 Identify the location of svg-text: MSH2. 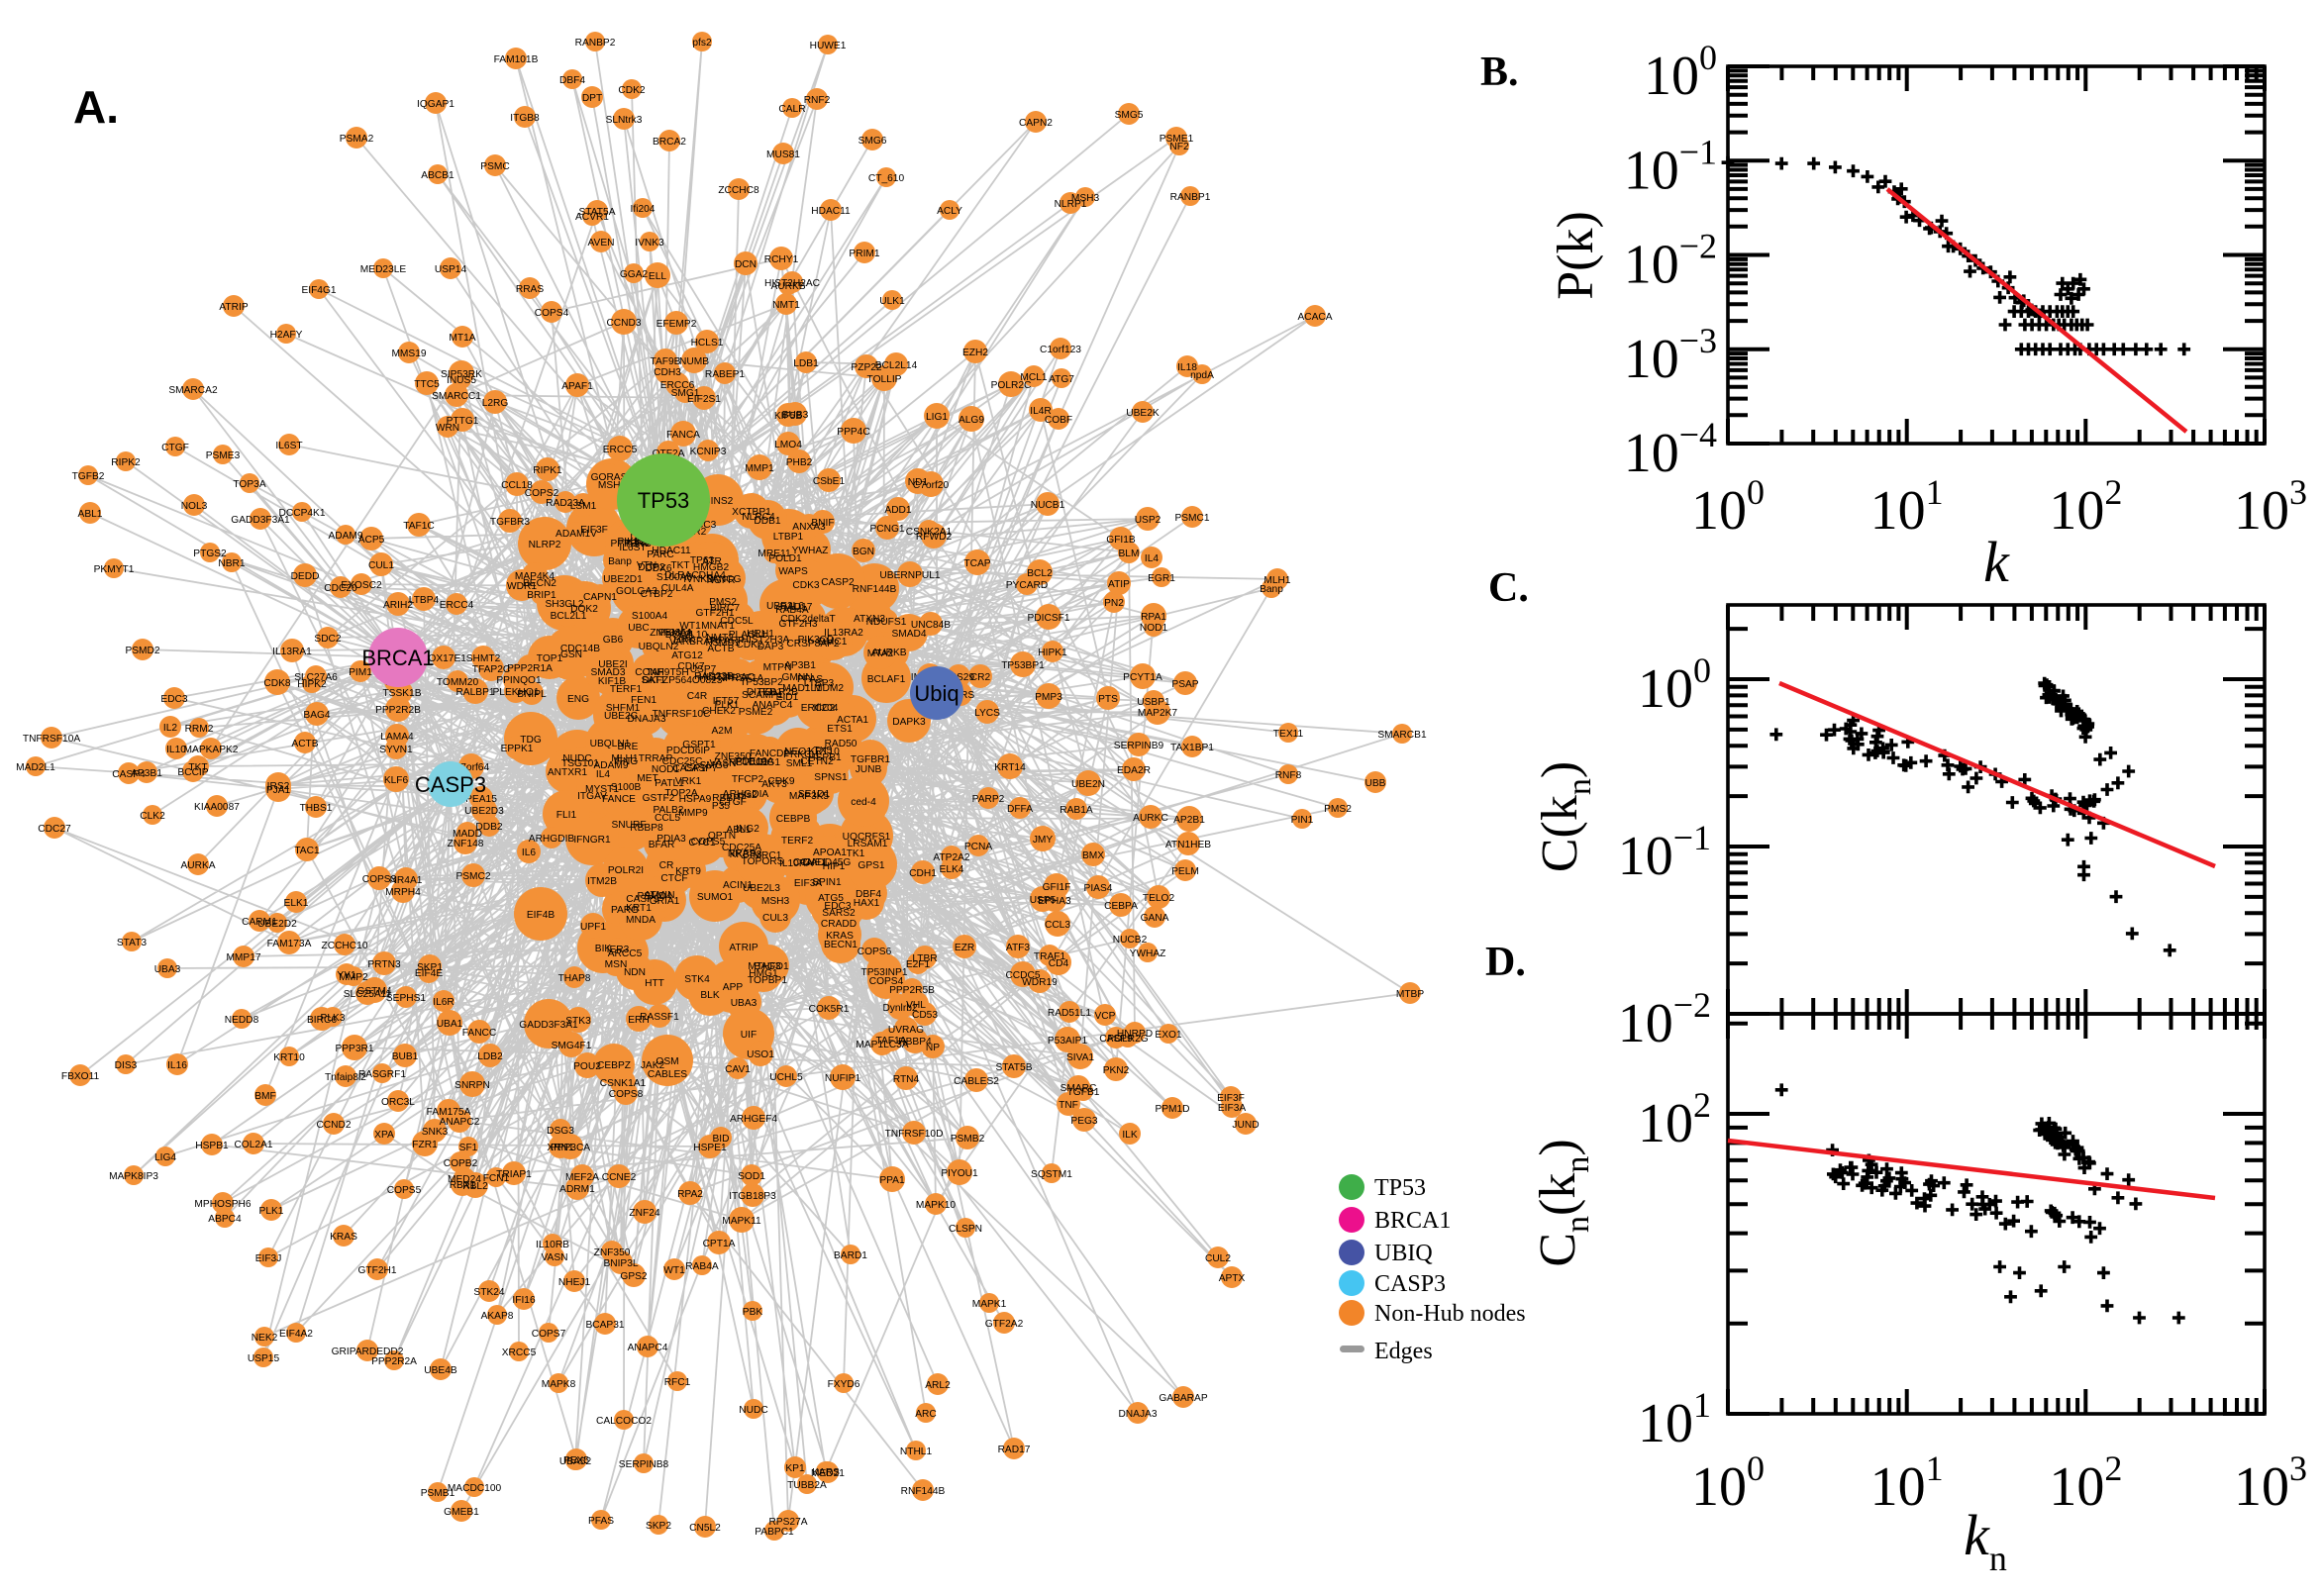
(613, 485).